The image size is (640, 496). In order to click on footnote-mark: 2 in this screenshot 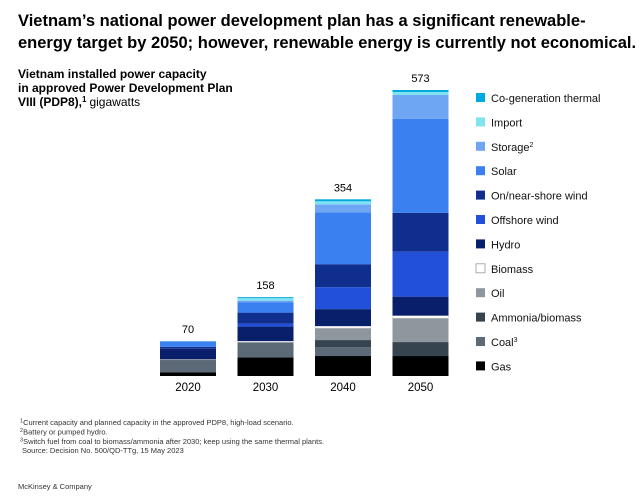, I will do `click(21, 431)`.